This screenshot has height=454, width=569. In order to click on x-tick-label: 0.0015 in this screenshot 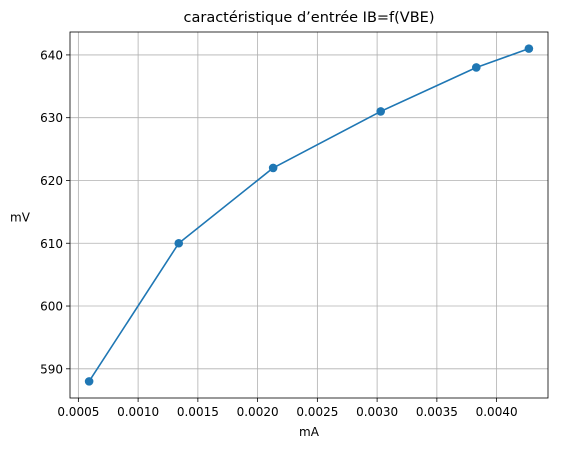, I will do `click(198, 412)`.